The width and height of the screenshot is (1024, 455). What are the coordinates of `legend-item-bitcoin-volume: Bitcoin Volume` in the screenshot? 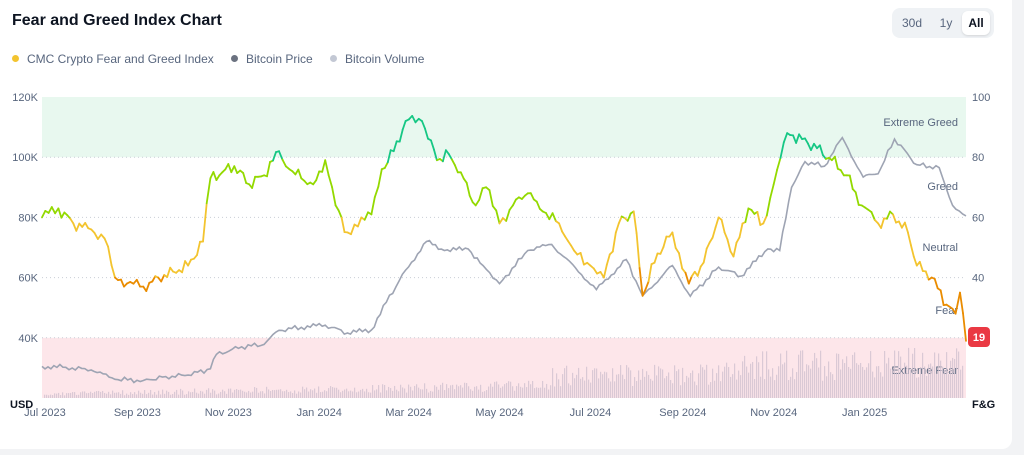 It's located at (377, 59).